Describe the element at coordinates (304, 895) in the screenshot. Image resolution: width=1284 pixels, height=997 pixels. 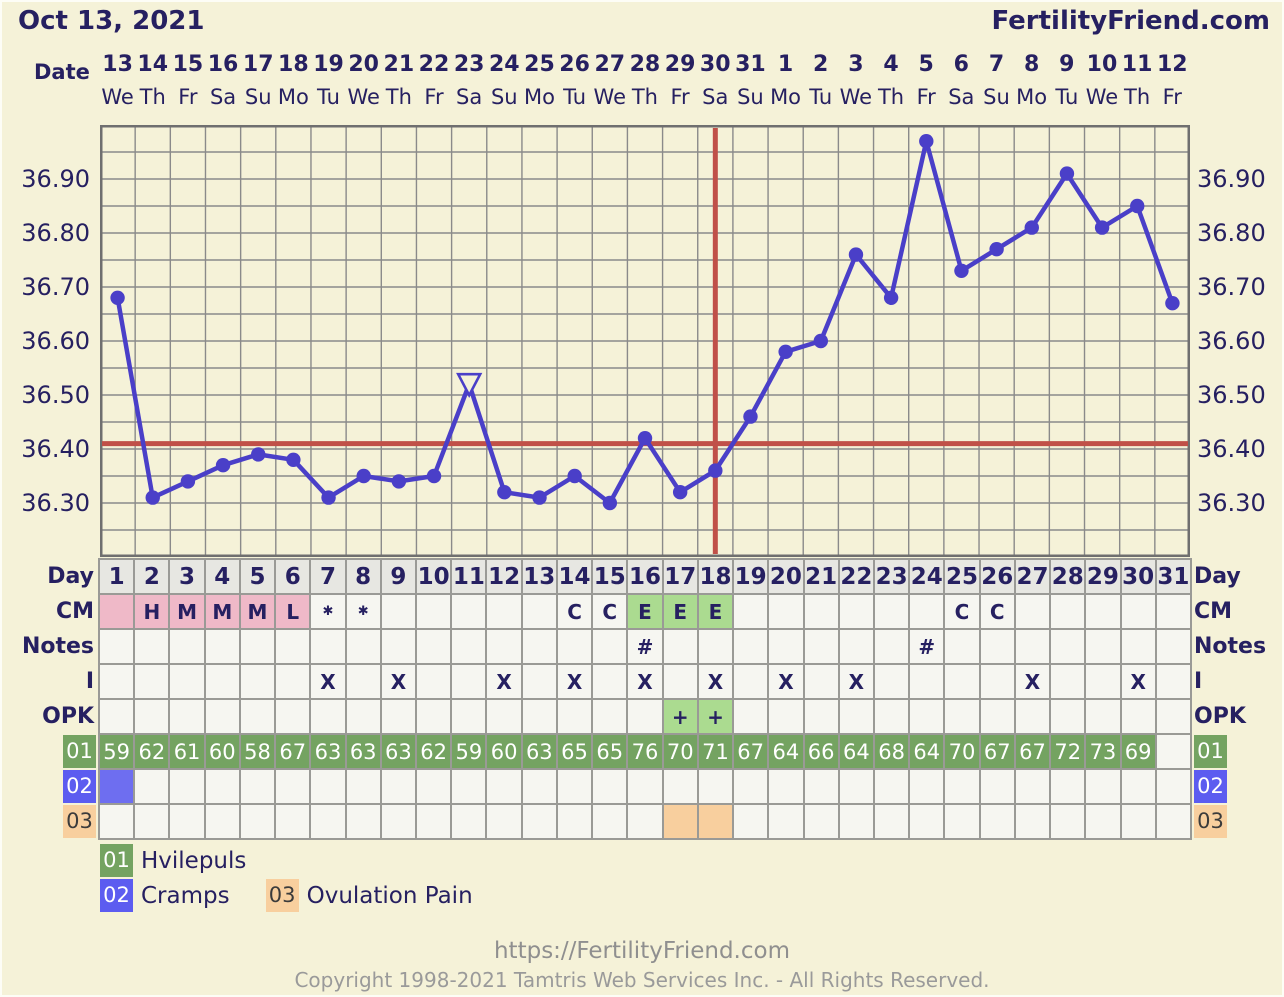
I see `legend-line-2: 02 Cramps 03 Ovulation Pain` at that location.